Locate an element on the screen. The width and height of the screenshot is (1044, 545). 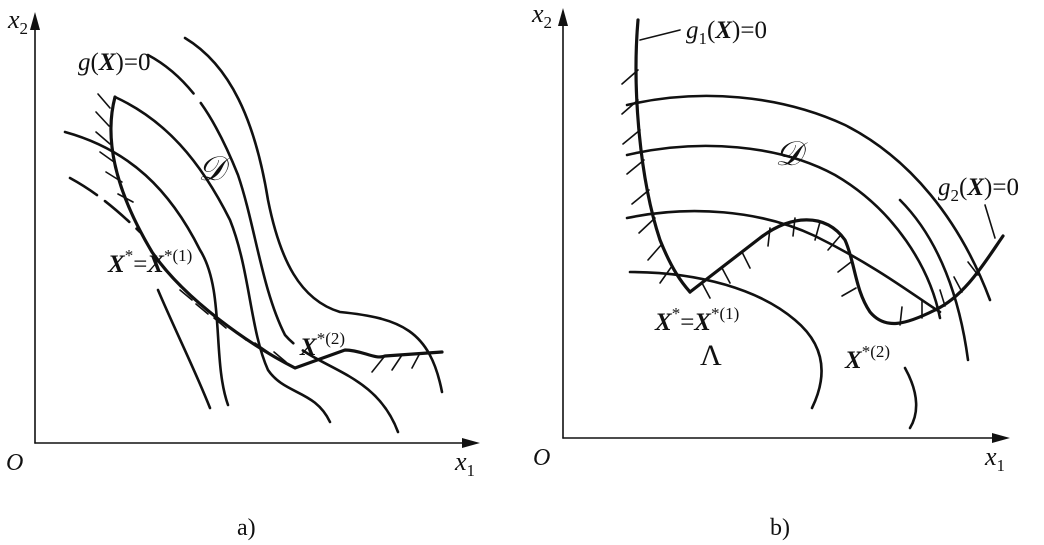
panel-b-constraint-2-hatching is located at coordinates (840, 271).